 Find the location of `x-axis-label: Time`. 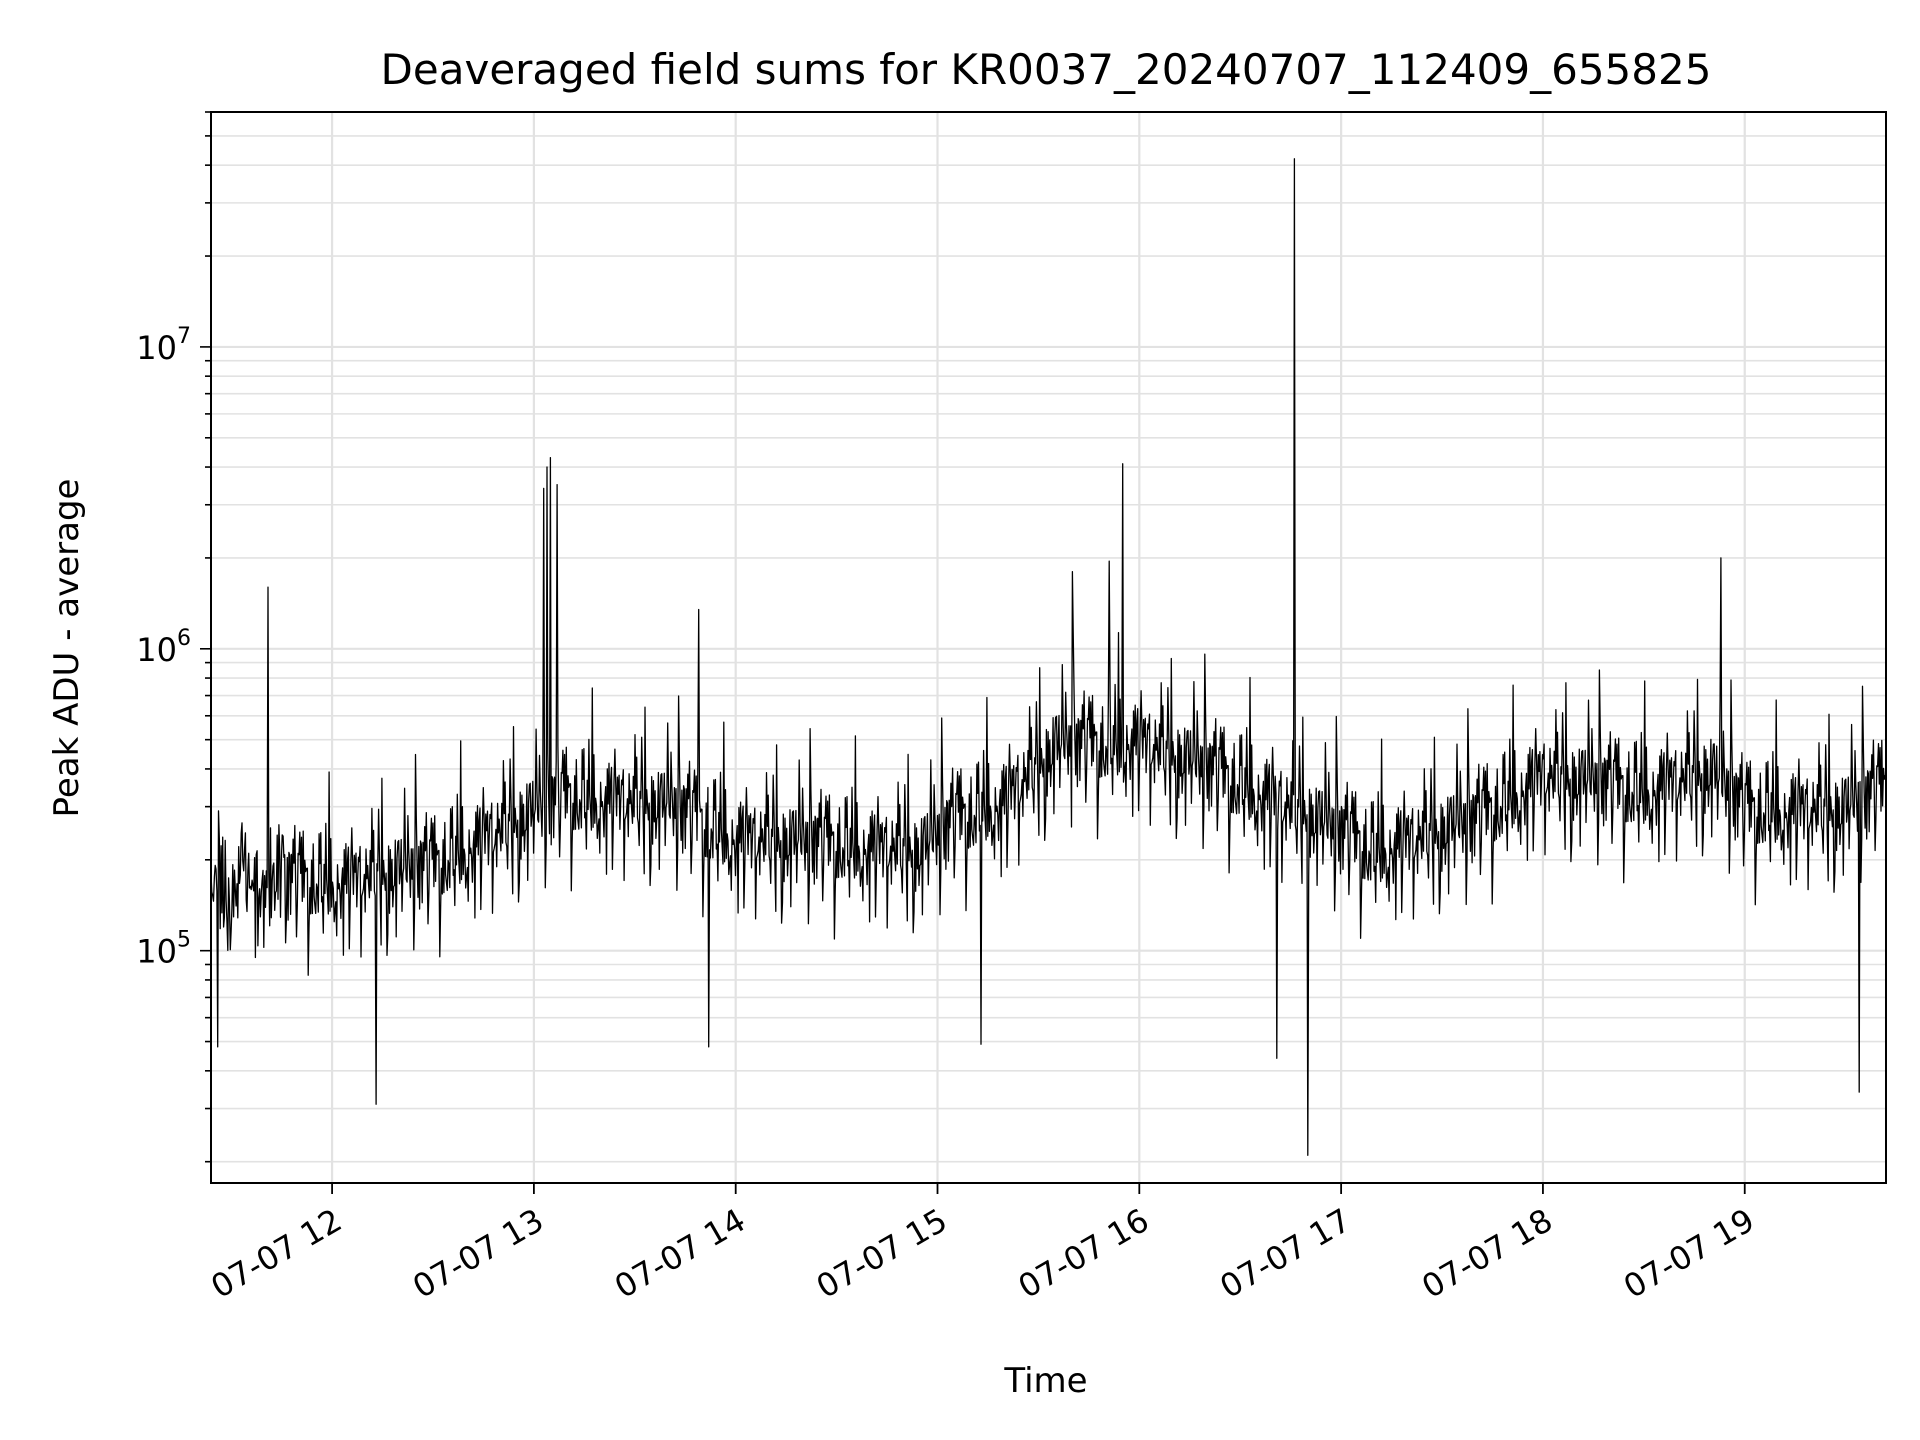

x-axis-label: Time is located at coordinates (1045, 1381).